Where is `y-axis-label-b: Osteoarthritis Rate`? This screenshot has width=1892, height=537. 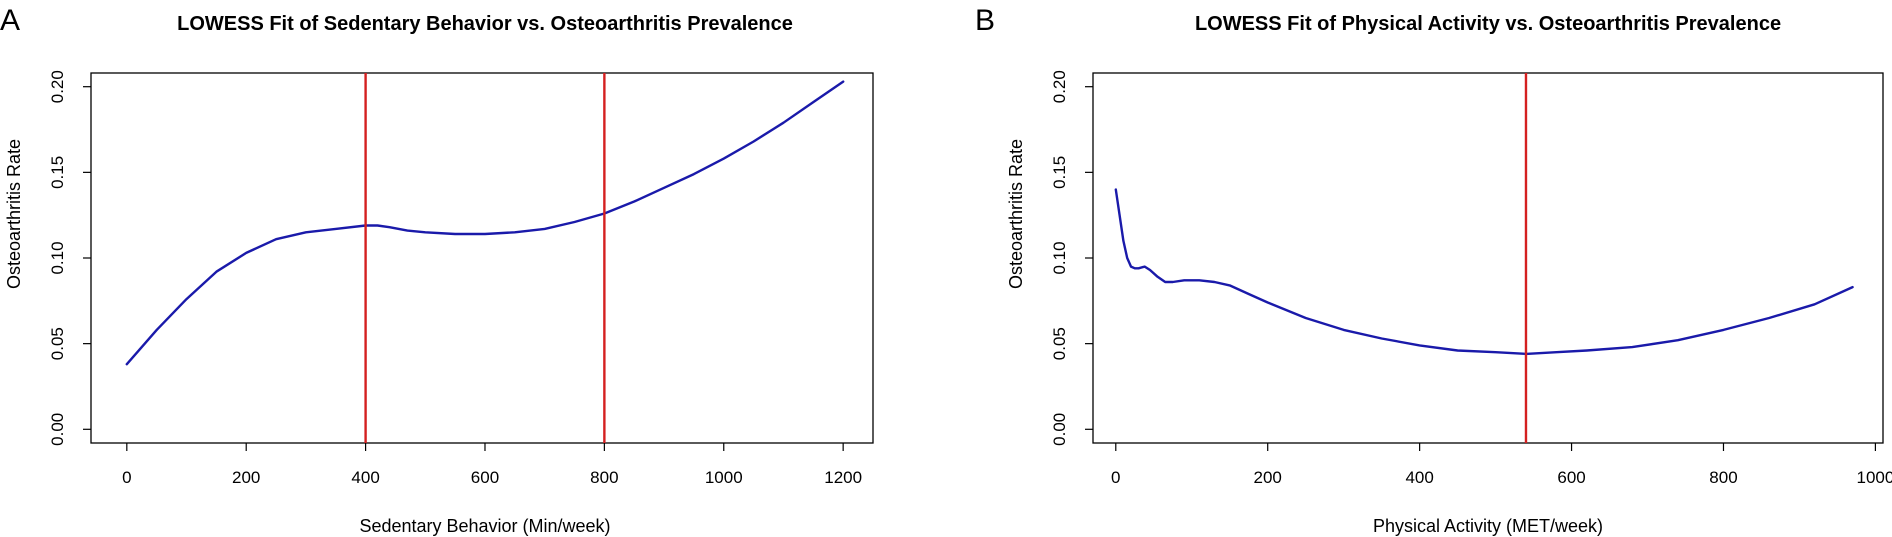
y-axis-label-b: Osteoarthritis Rate is located at coordinates (1016, 214).